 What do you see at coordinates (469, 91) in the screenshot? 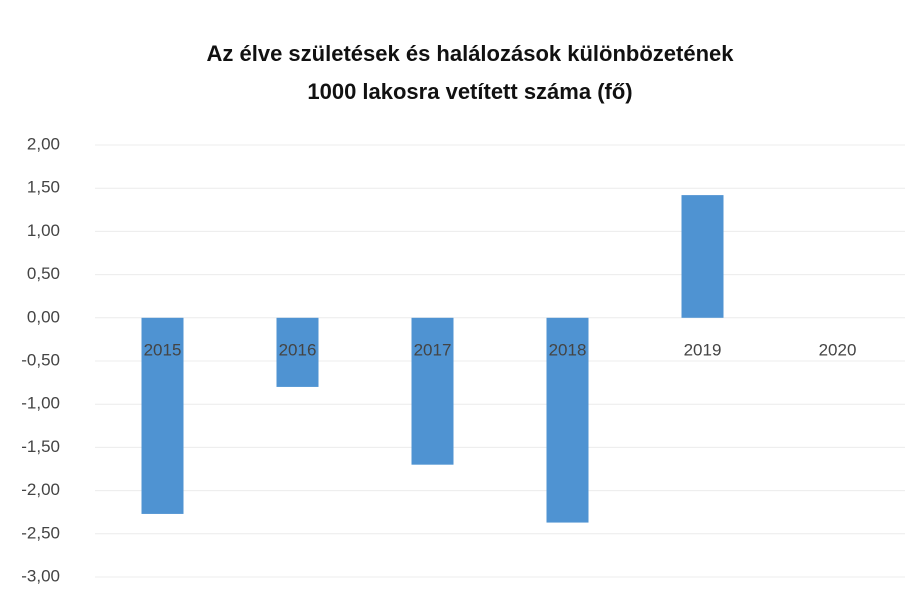
I see `chart-title: 1000 lakosra vetített száma (fő)` at bounding box center [469, 91].